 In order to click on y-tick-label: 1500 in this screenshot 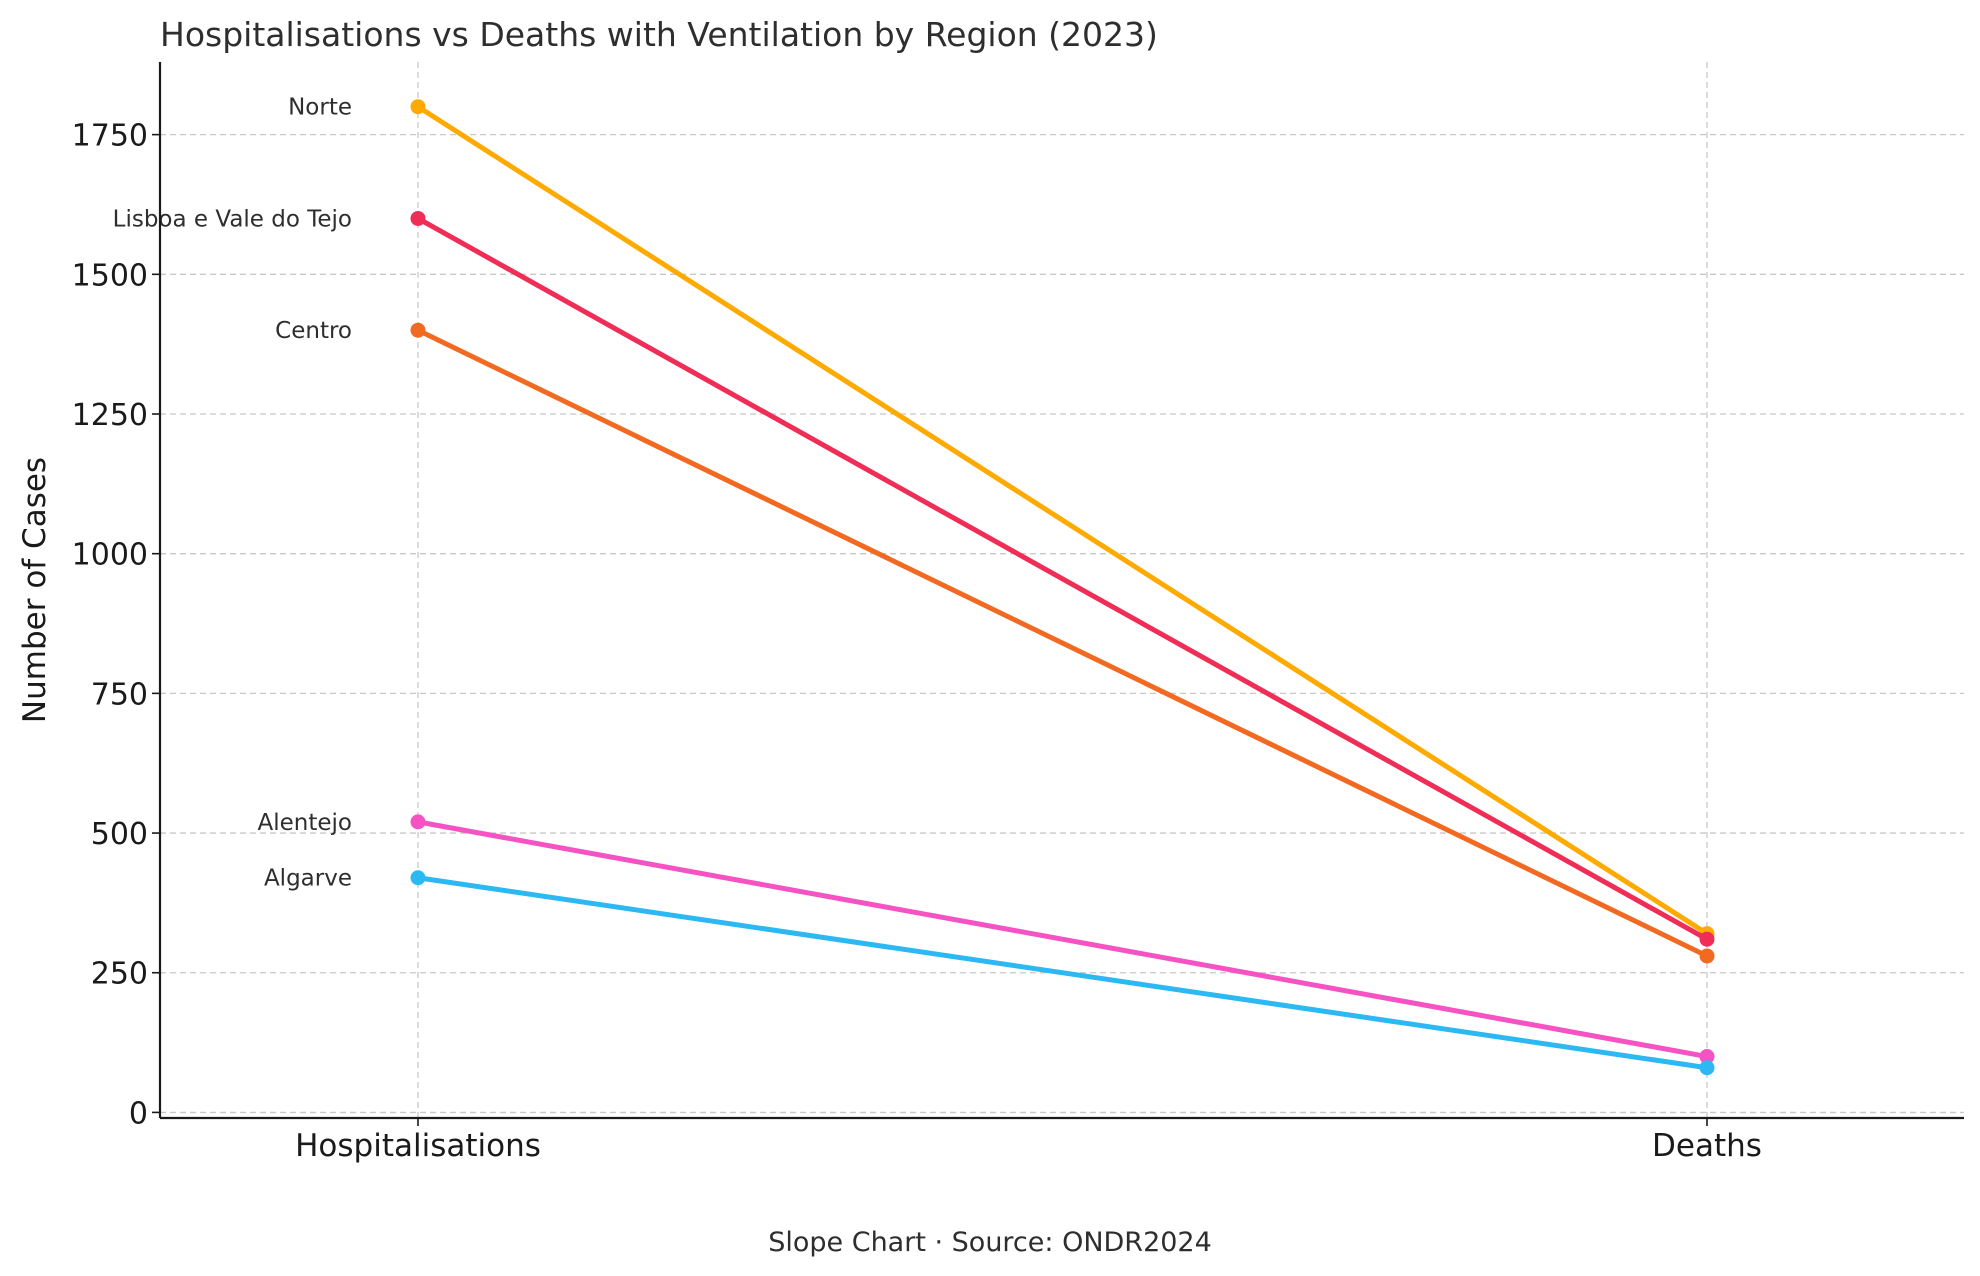, I will do `click(110, 275)`.